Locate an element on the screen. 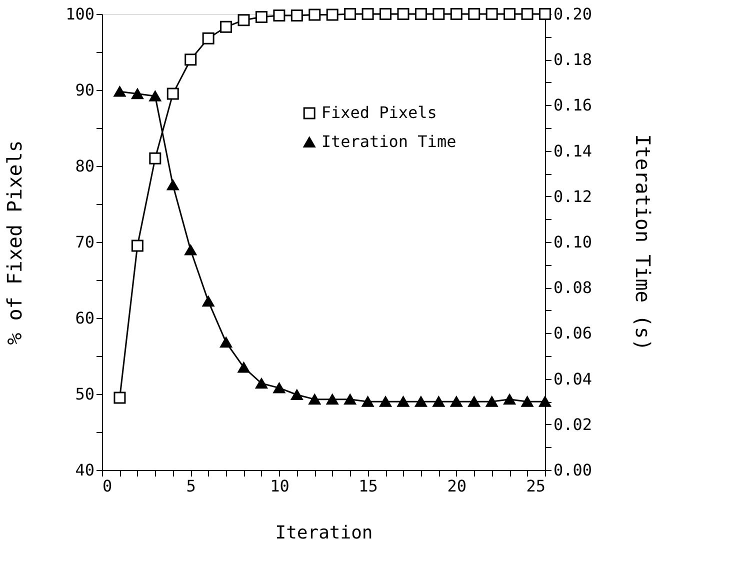 The image size is (729, 577). legend-label: Fixed Pixels is located at coordinates (379, 112).